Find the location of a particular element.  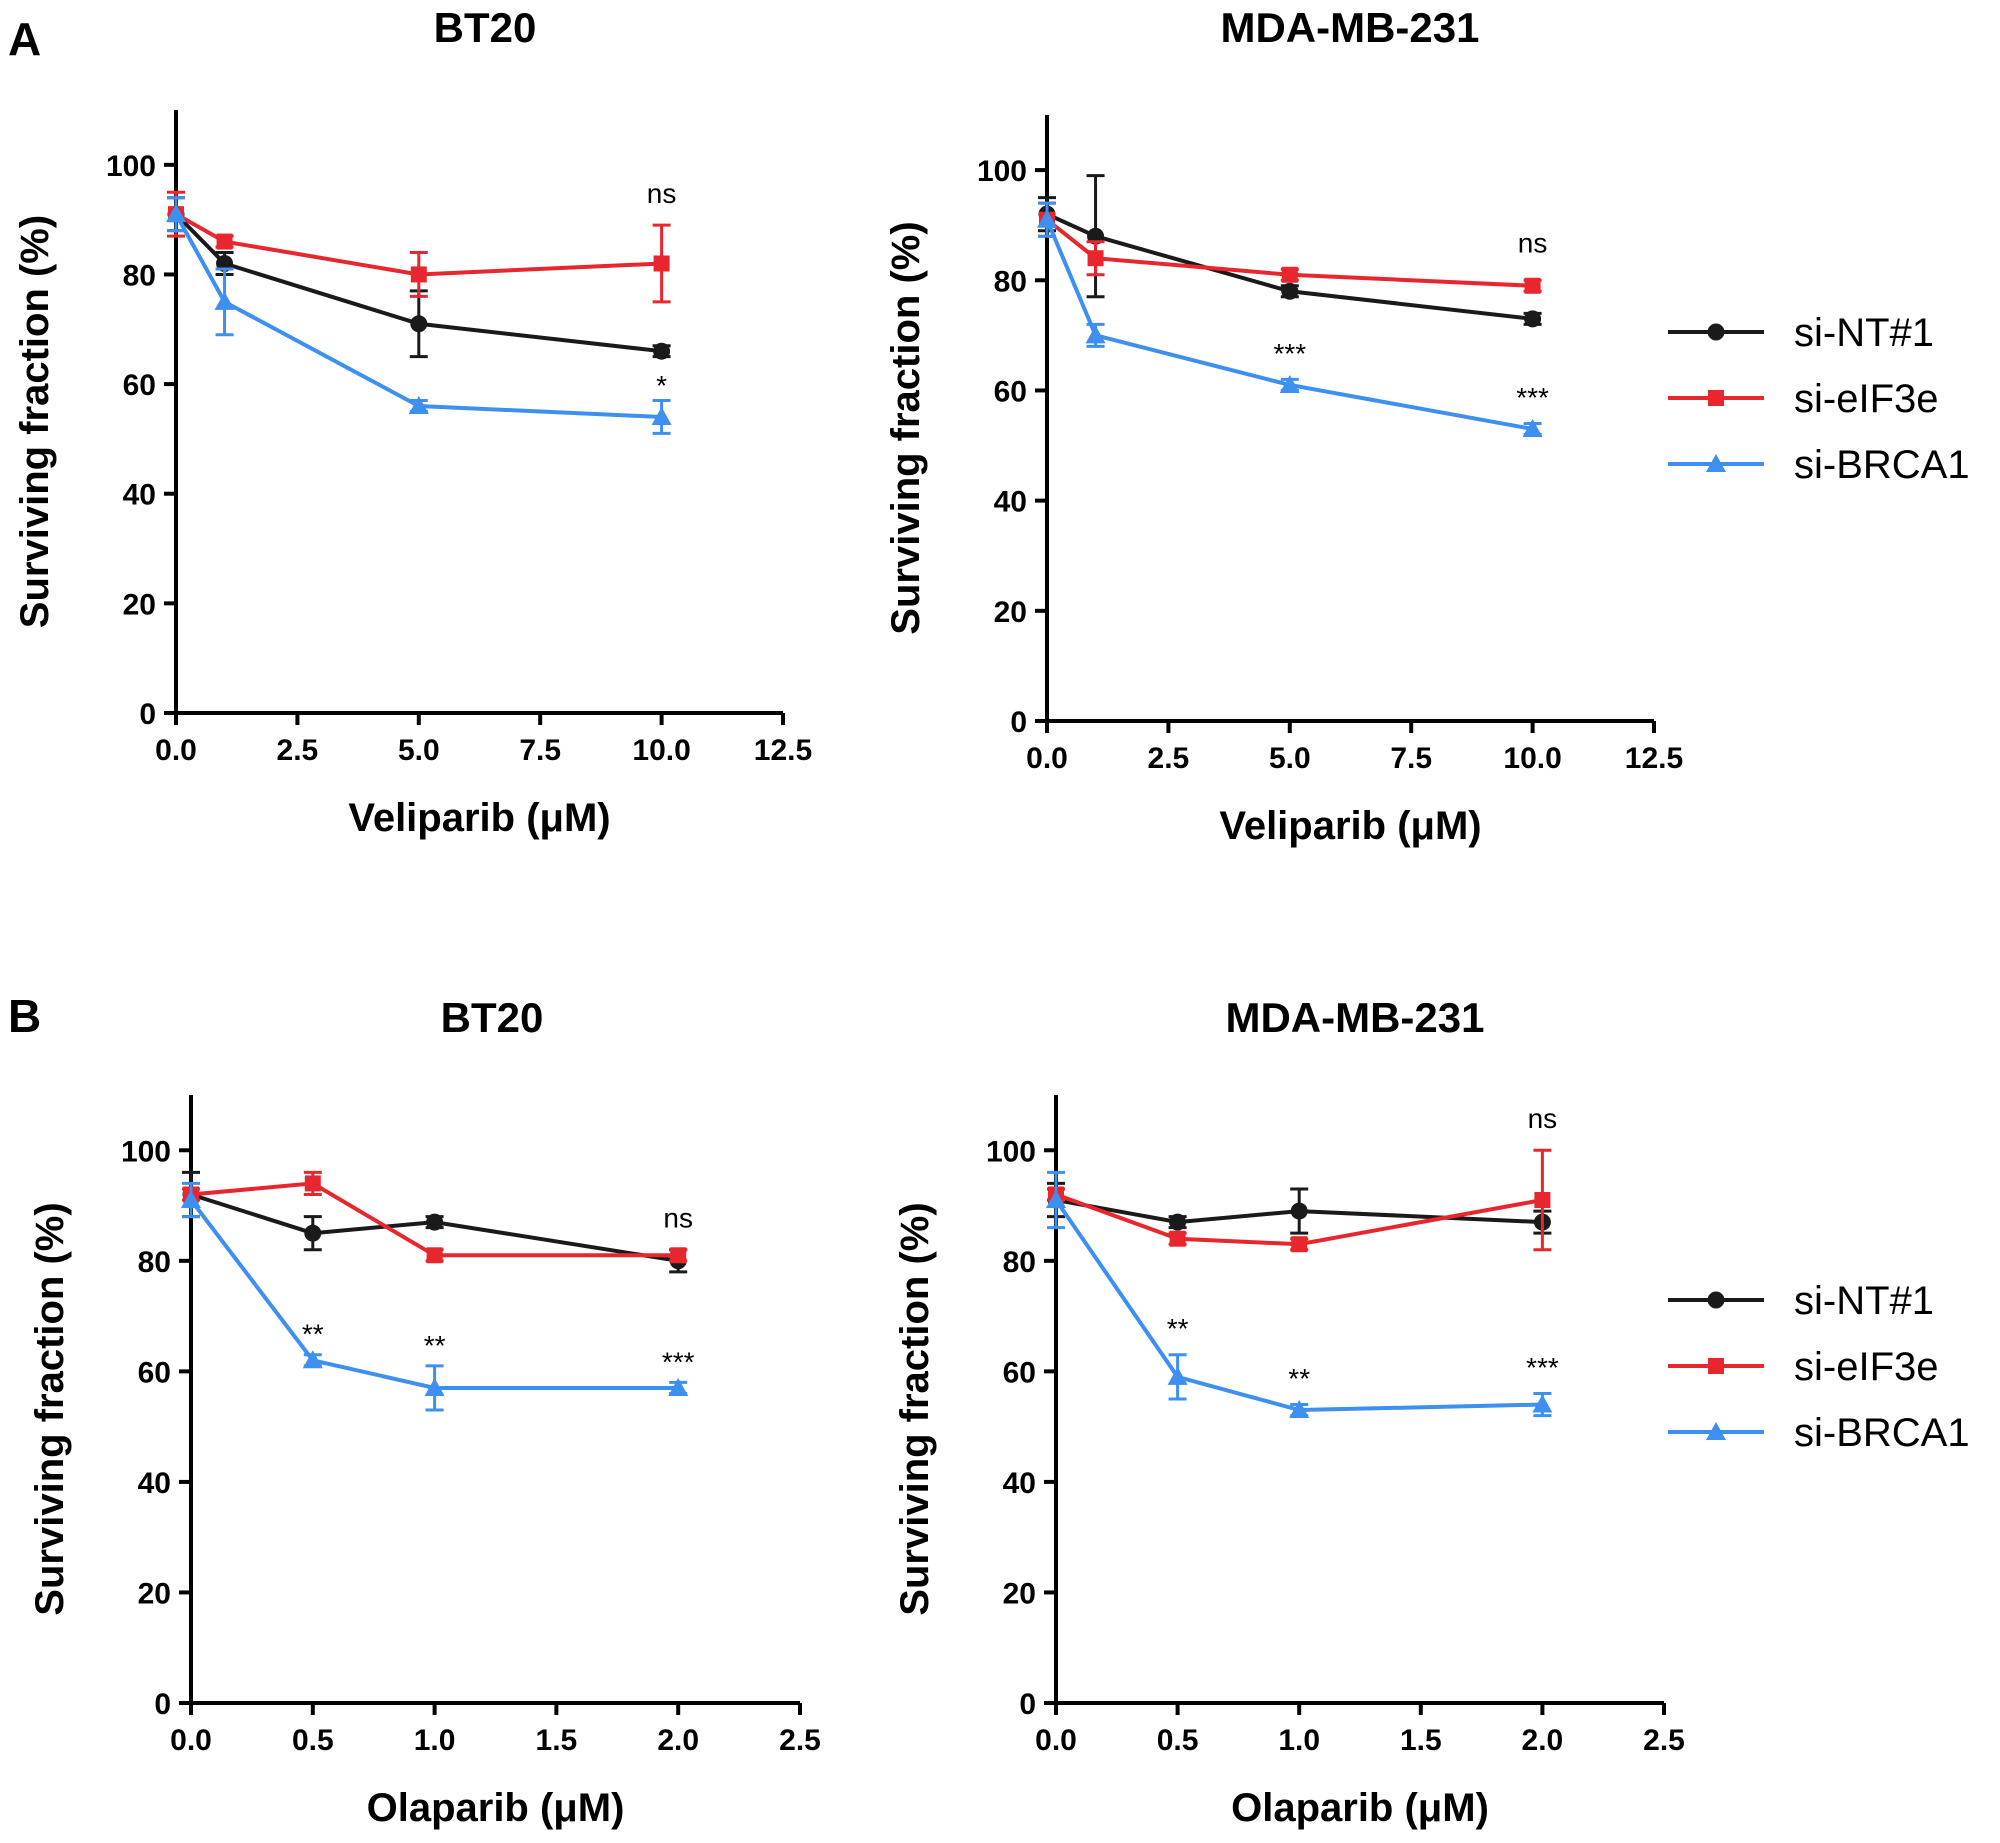

significance-annotation: * is located at coordinates (661, 385).